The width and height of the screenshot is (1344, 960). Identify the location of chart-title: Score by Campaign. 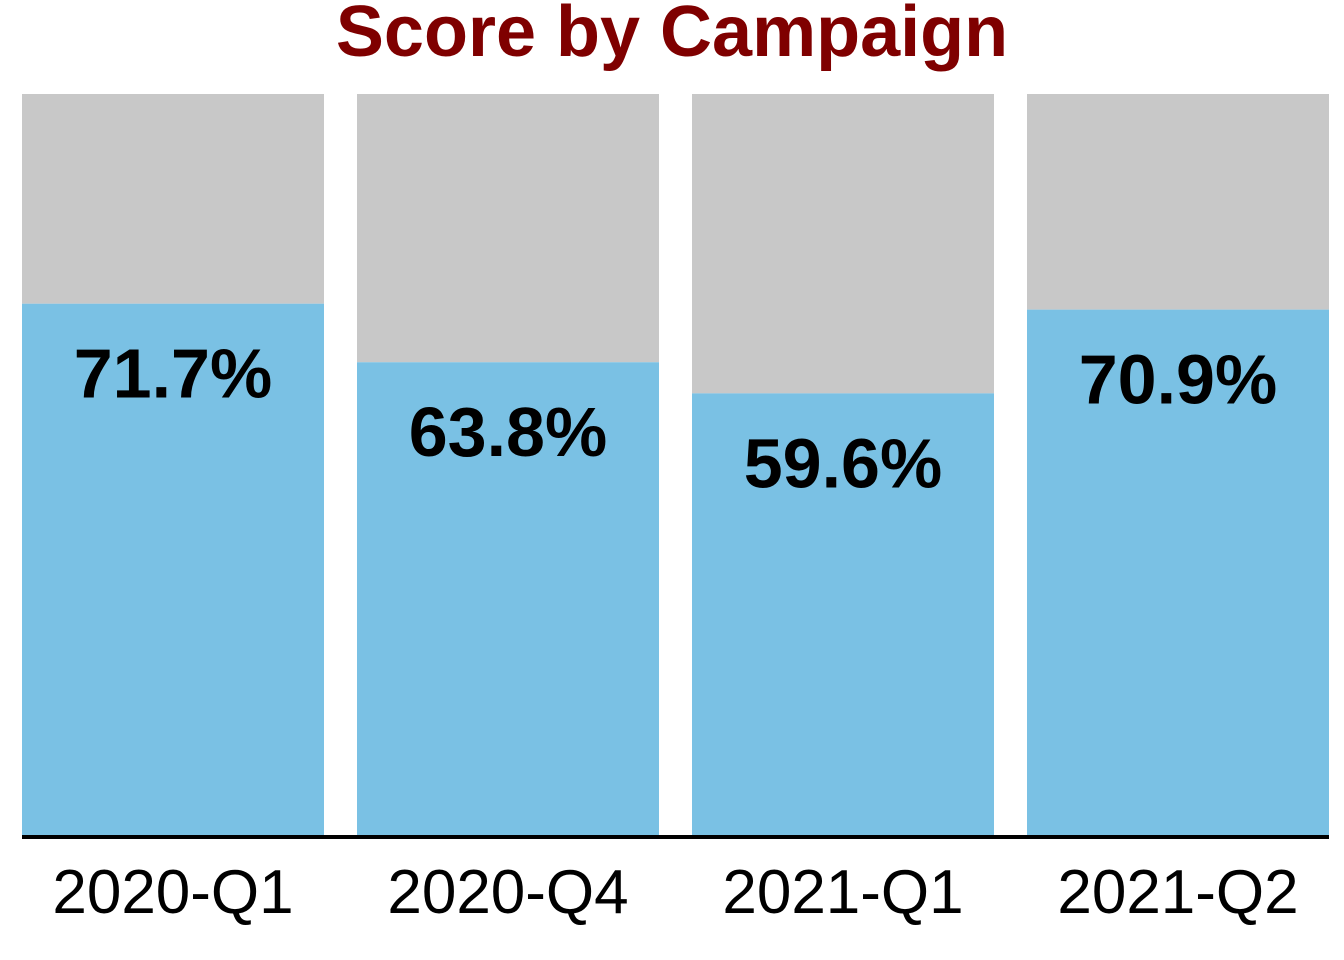
(672, 36).